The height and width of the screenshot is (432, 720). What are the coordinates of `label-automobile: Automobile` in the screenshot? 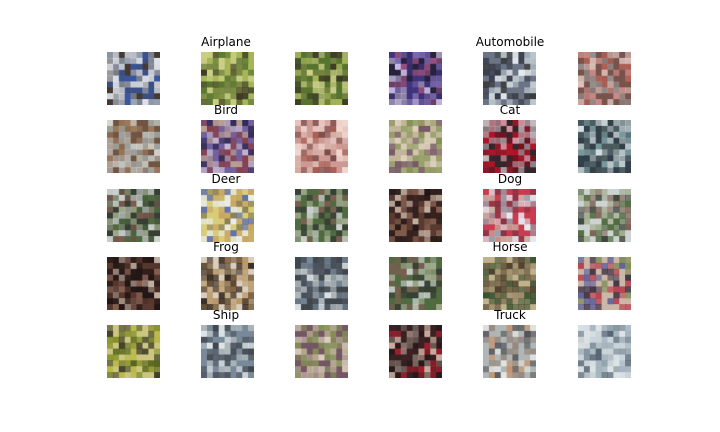 It's located at (510, 42).